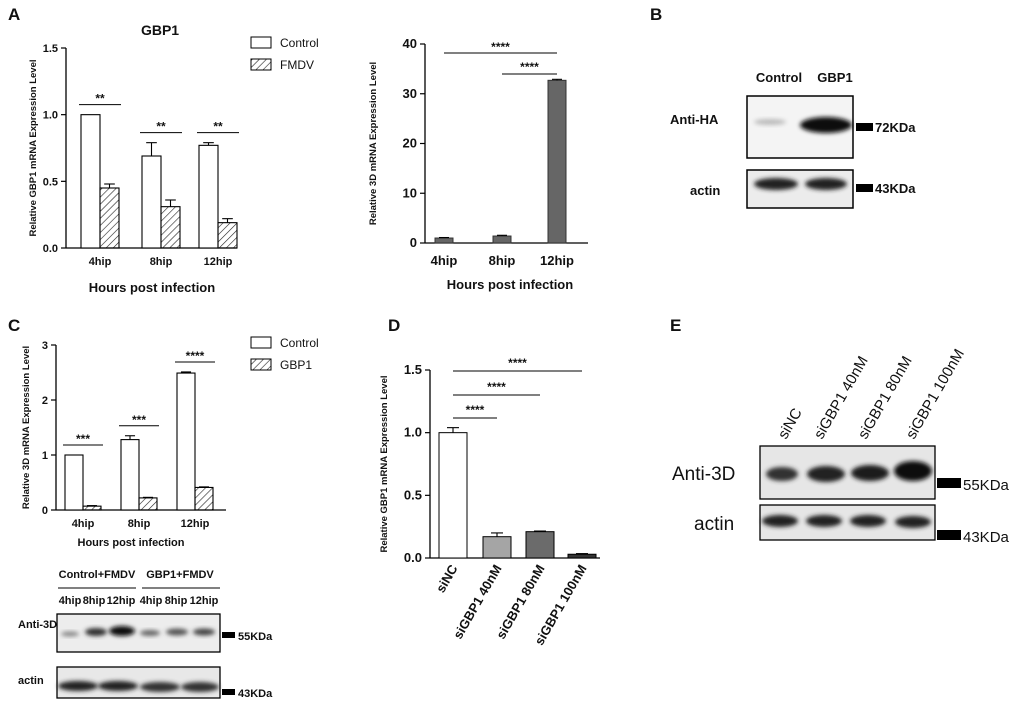  Describe the element at coordinates (410, 143) in the screenshot. I see `y-tick-label: 20` at that location.